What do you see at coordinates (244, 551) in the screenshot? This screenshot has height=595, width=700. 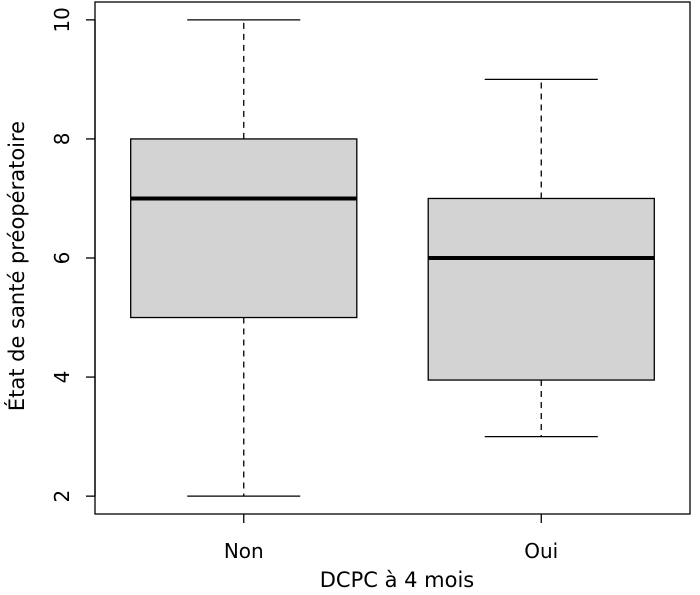 I see `x-tick-label: Non` at bounding box center [244, 551].